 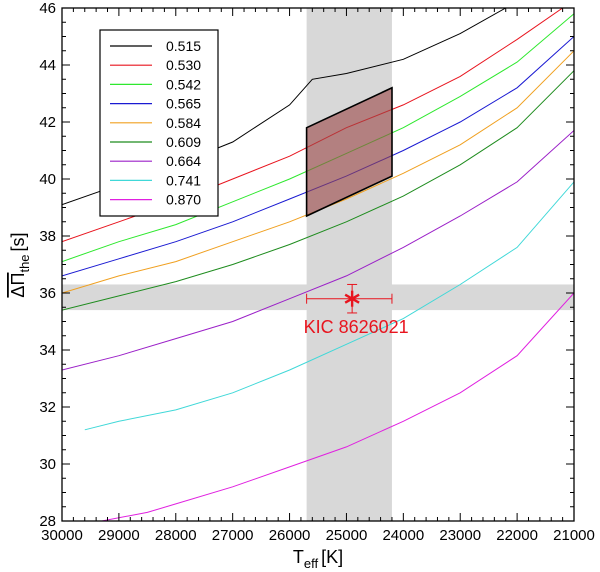 What do you see at coordinates (62, 535) in the screenshot?
I see `x-tick-label: 30000` at bounding box center [62, 535].